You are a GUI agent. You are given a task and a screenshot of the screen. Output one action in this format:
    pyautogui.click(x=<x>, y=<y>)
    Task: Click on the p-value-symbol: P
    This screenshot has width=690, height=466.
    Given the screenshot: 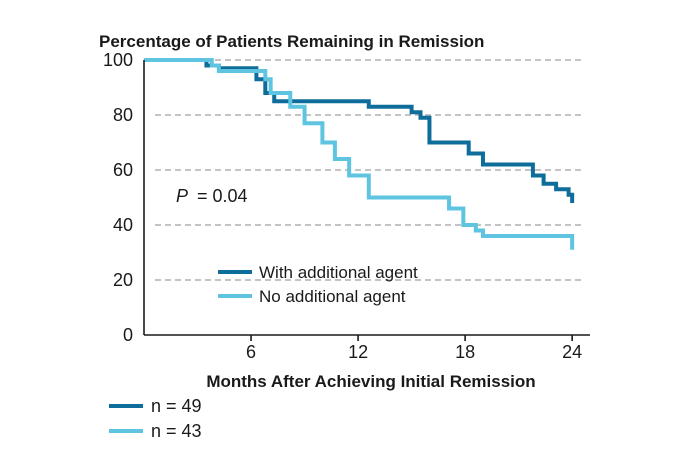 What is the action you would take?
    pyautogui.click(x=182, y=196)
    